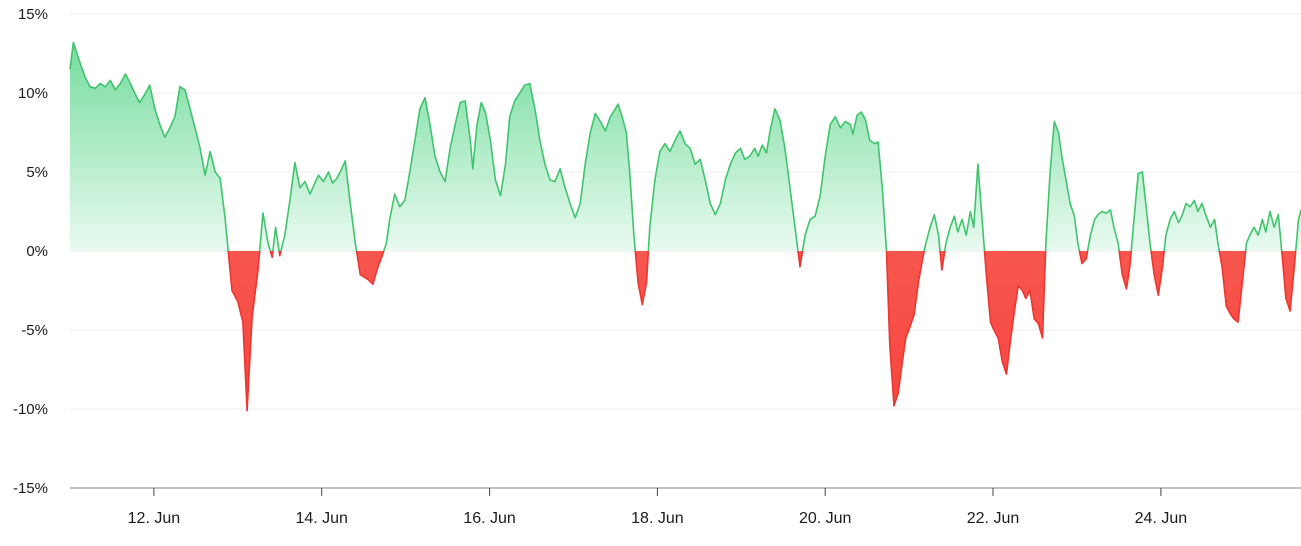 The height and width of the screenshot is (546, 1301). I want to click on x-axis-label: 12. Jun, so click(154, 518).